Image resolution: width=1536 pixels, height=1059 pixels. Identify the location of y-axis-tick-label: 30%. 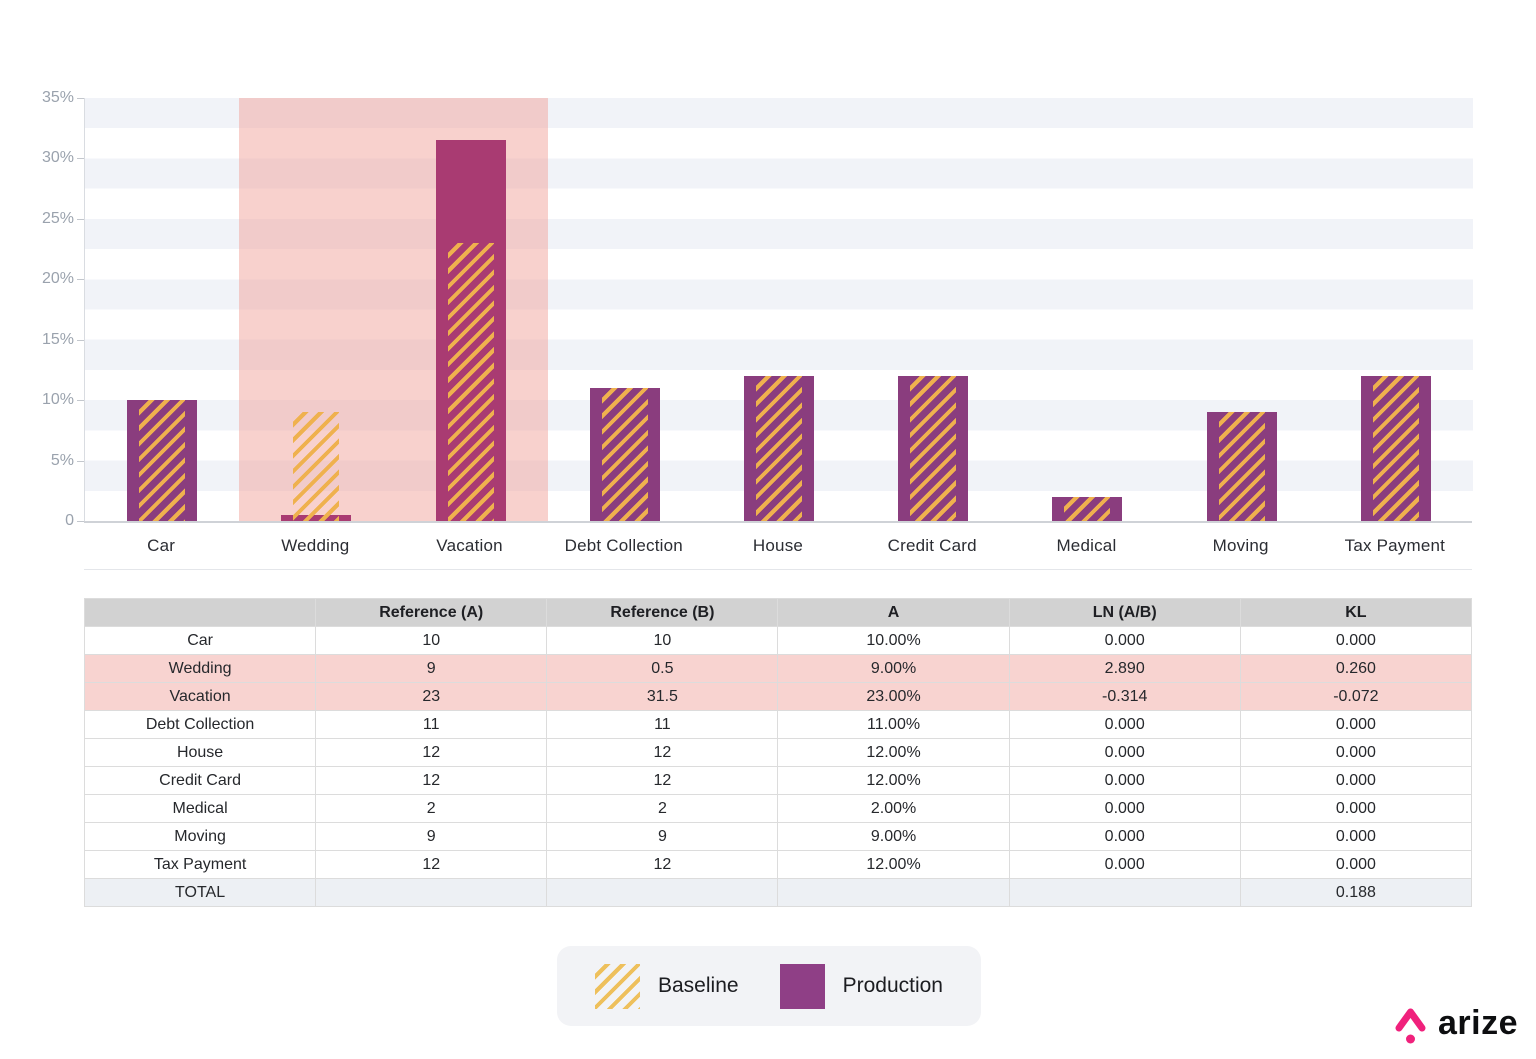
(57, 158).